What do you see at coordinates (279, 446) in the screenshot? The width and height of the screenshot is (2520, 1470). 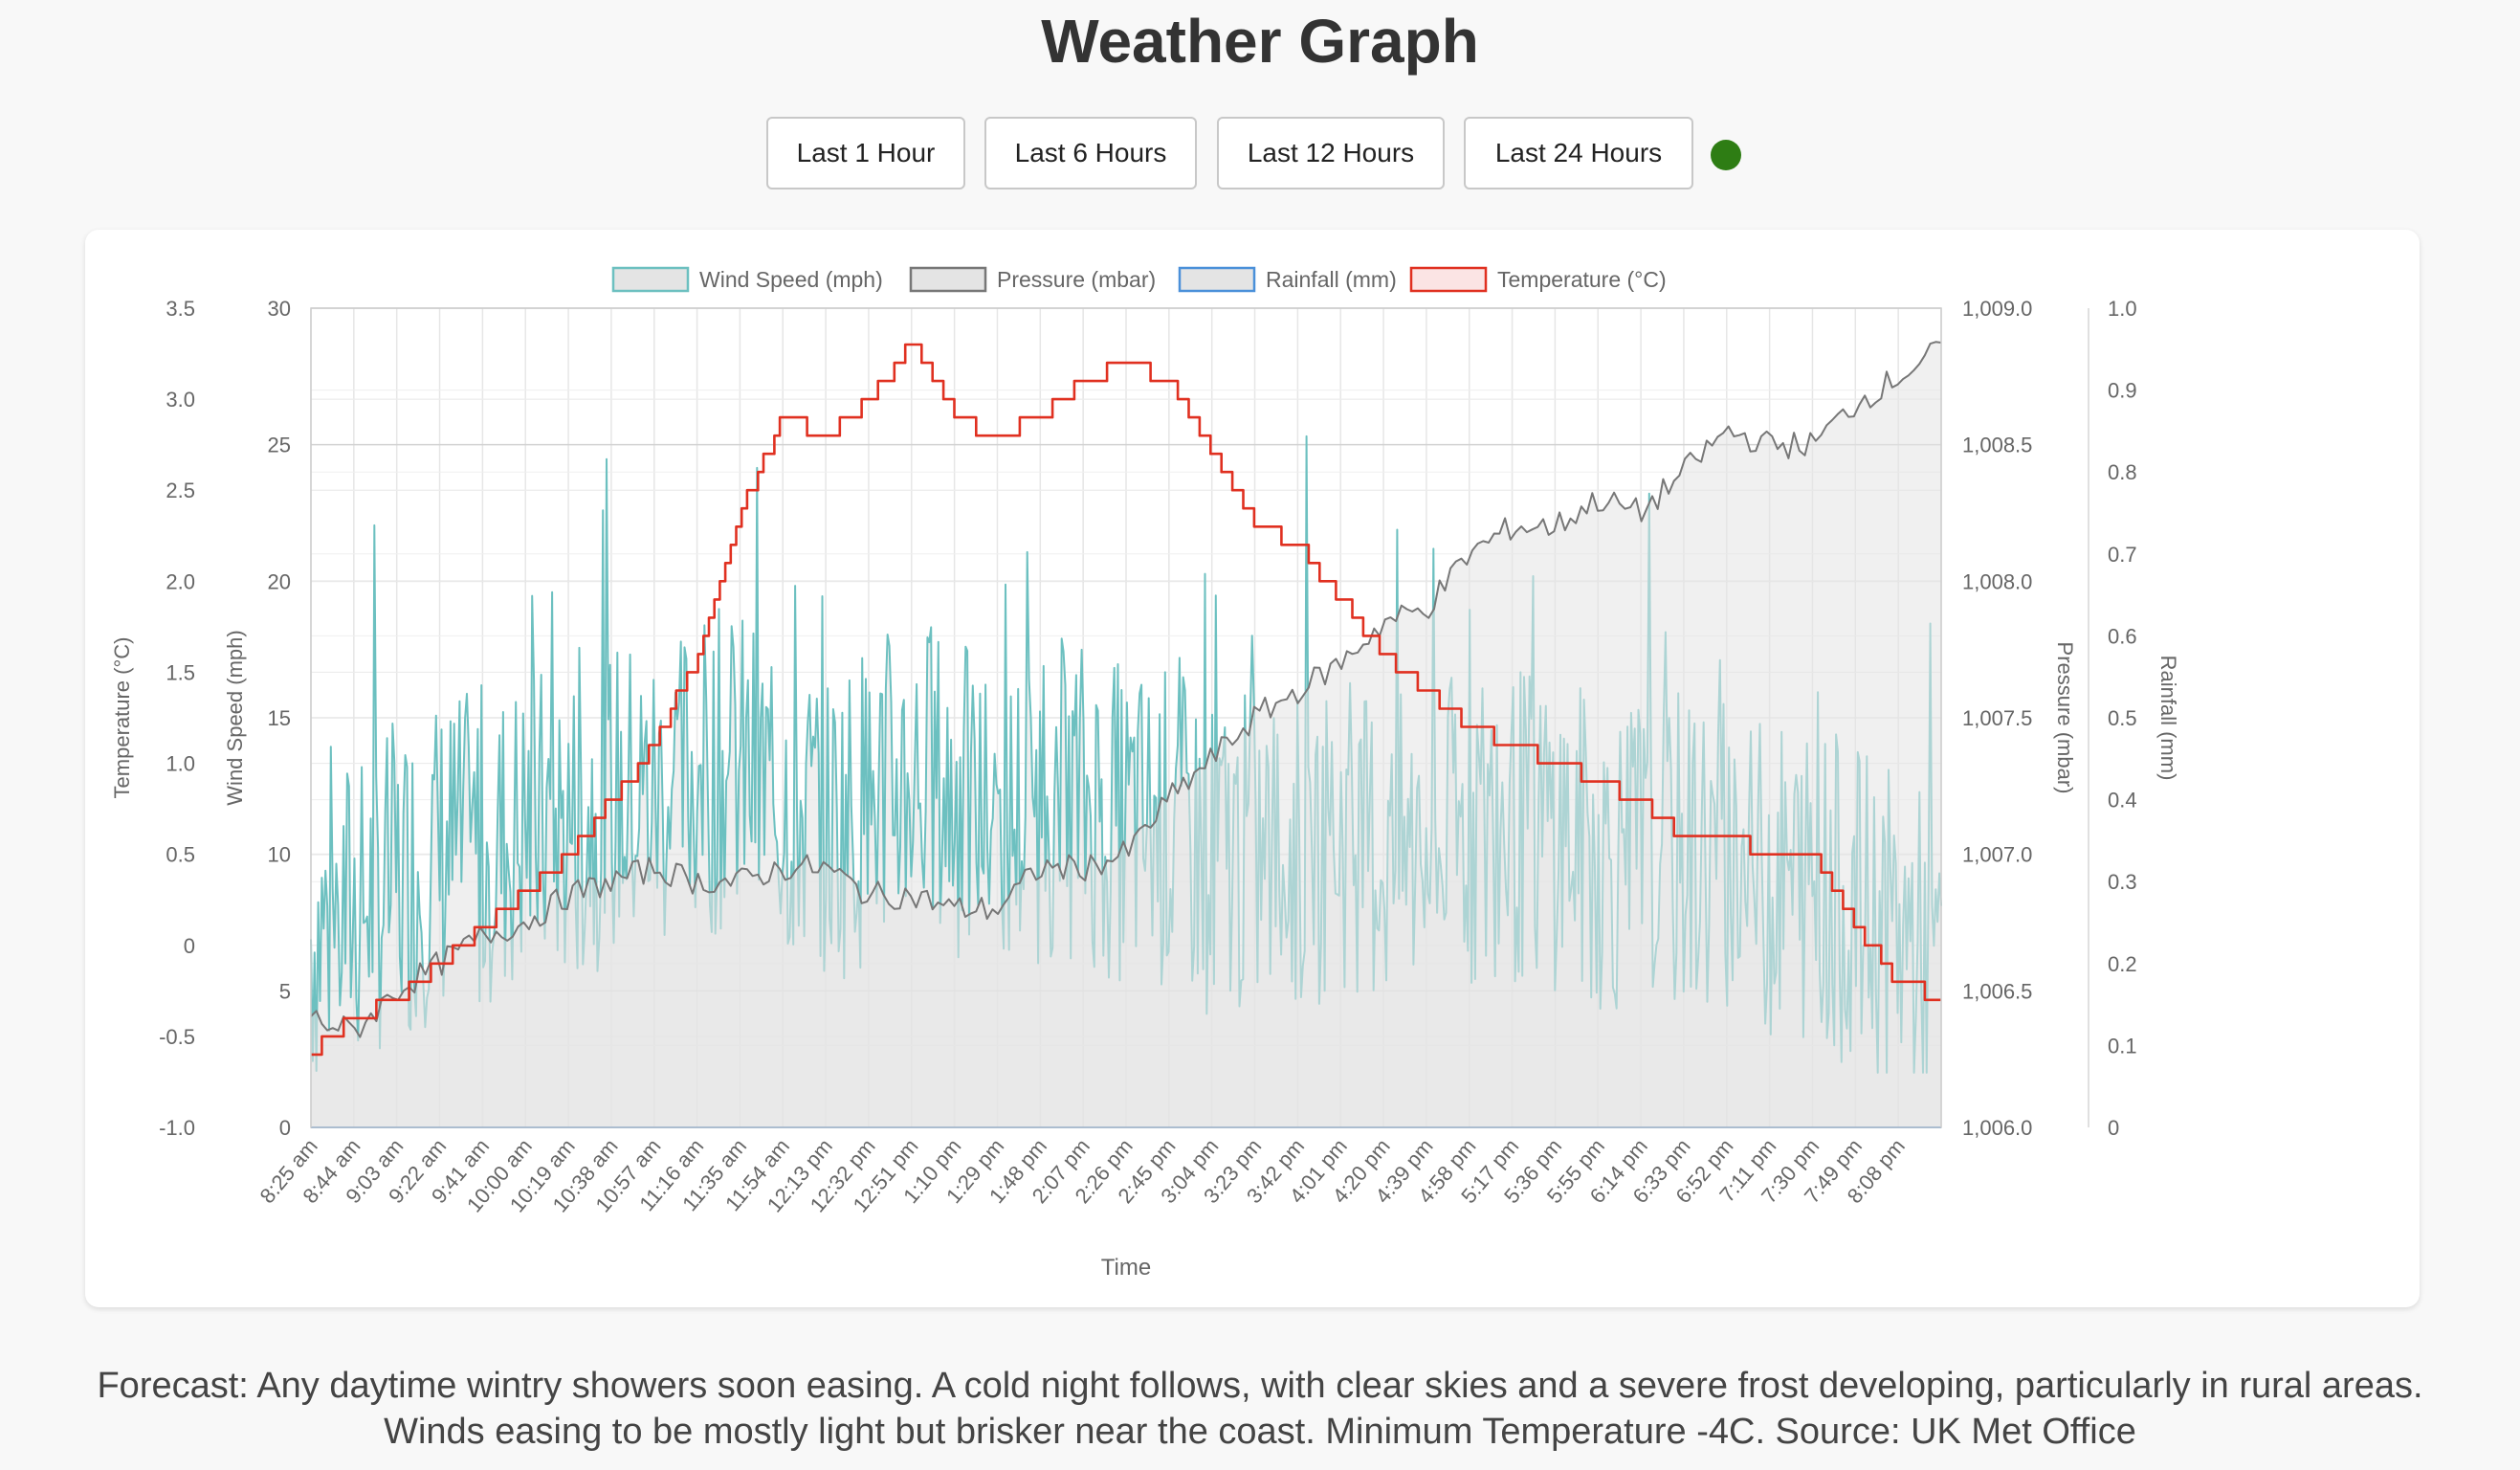 I see `wind-tick-label: 25` at bounding box center [279, 446].